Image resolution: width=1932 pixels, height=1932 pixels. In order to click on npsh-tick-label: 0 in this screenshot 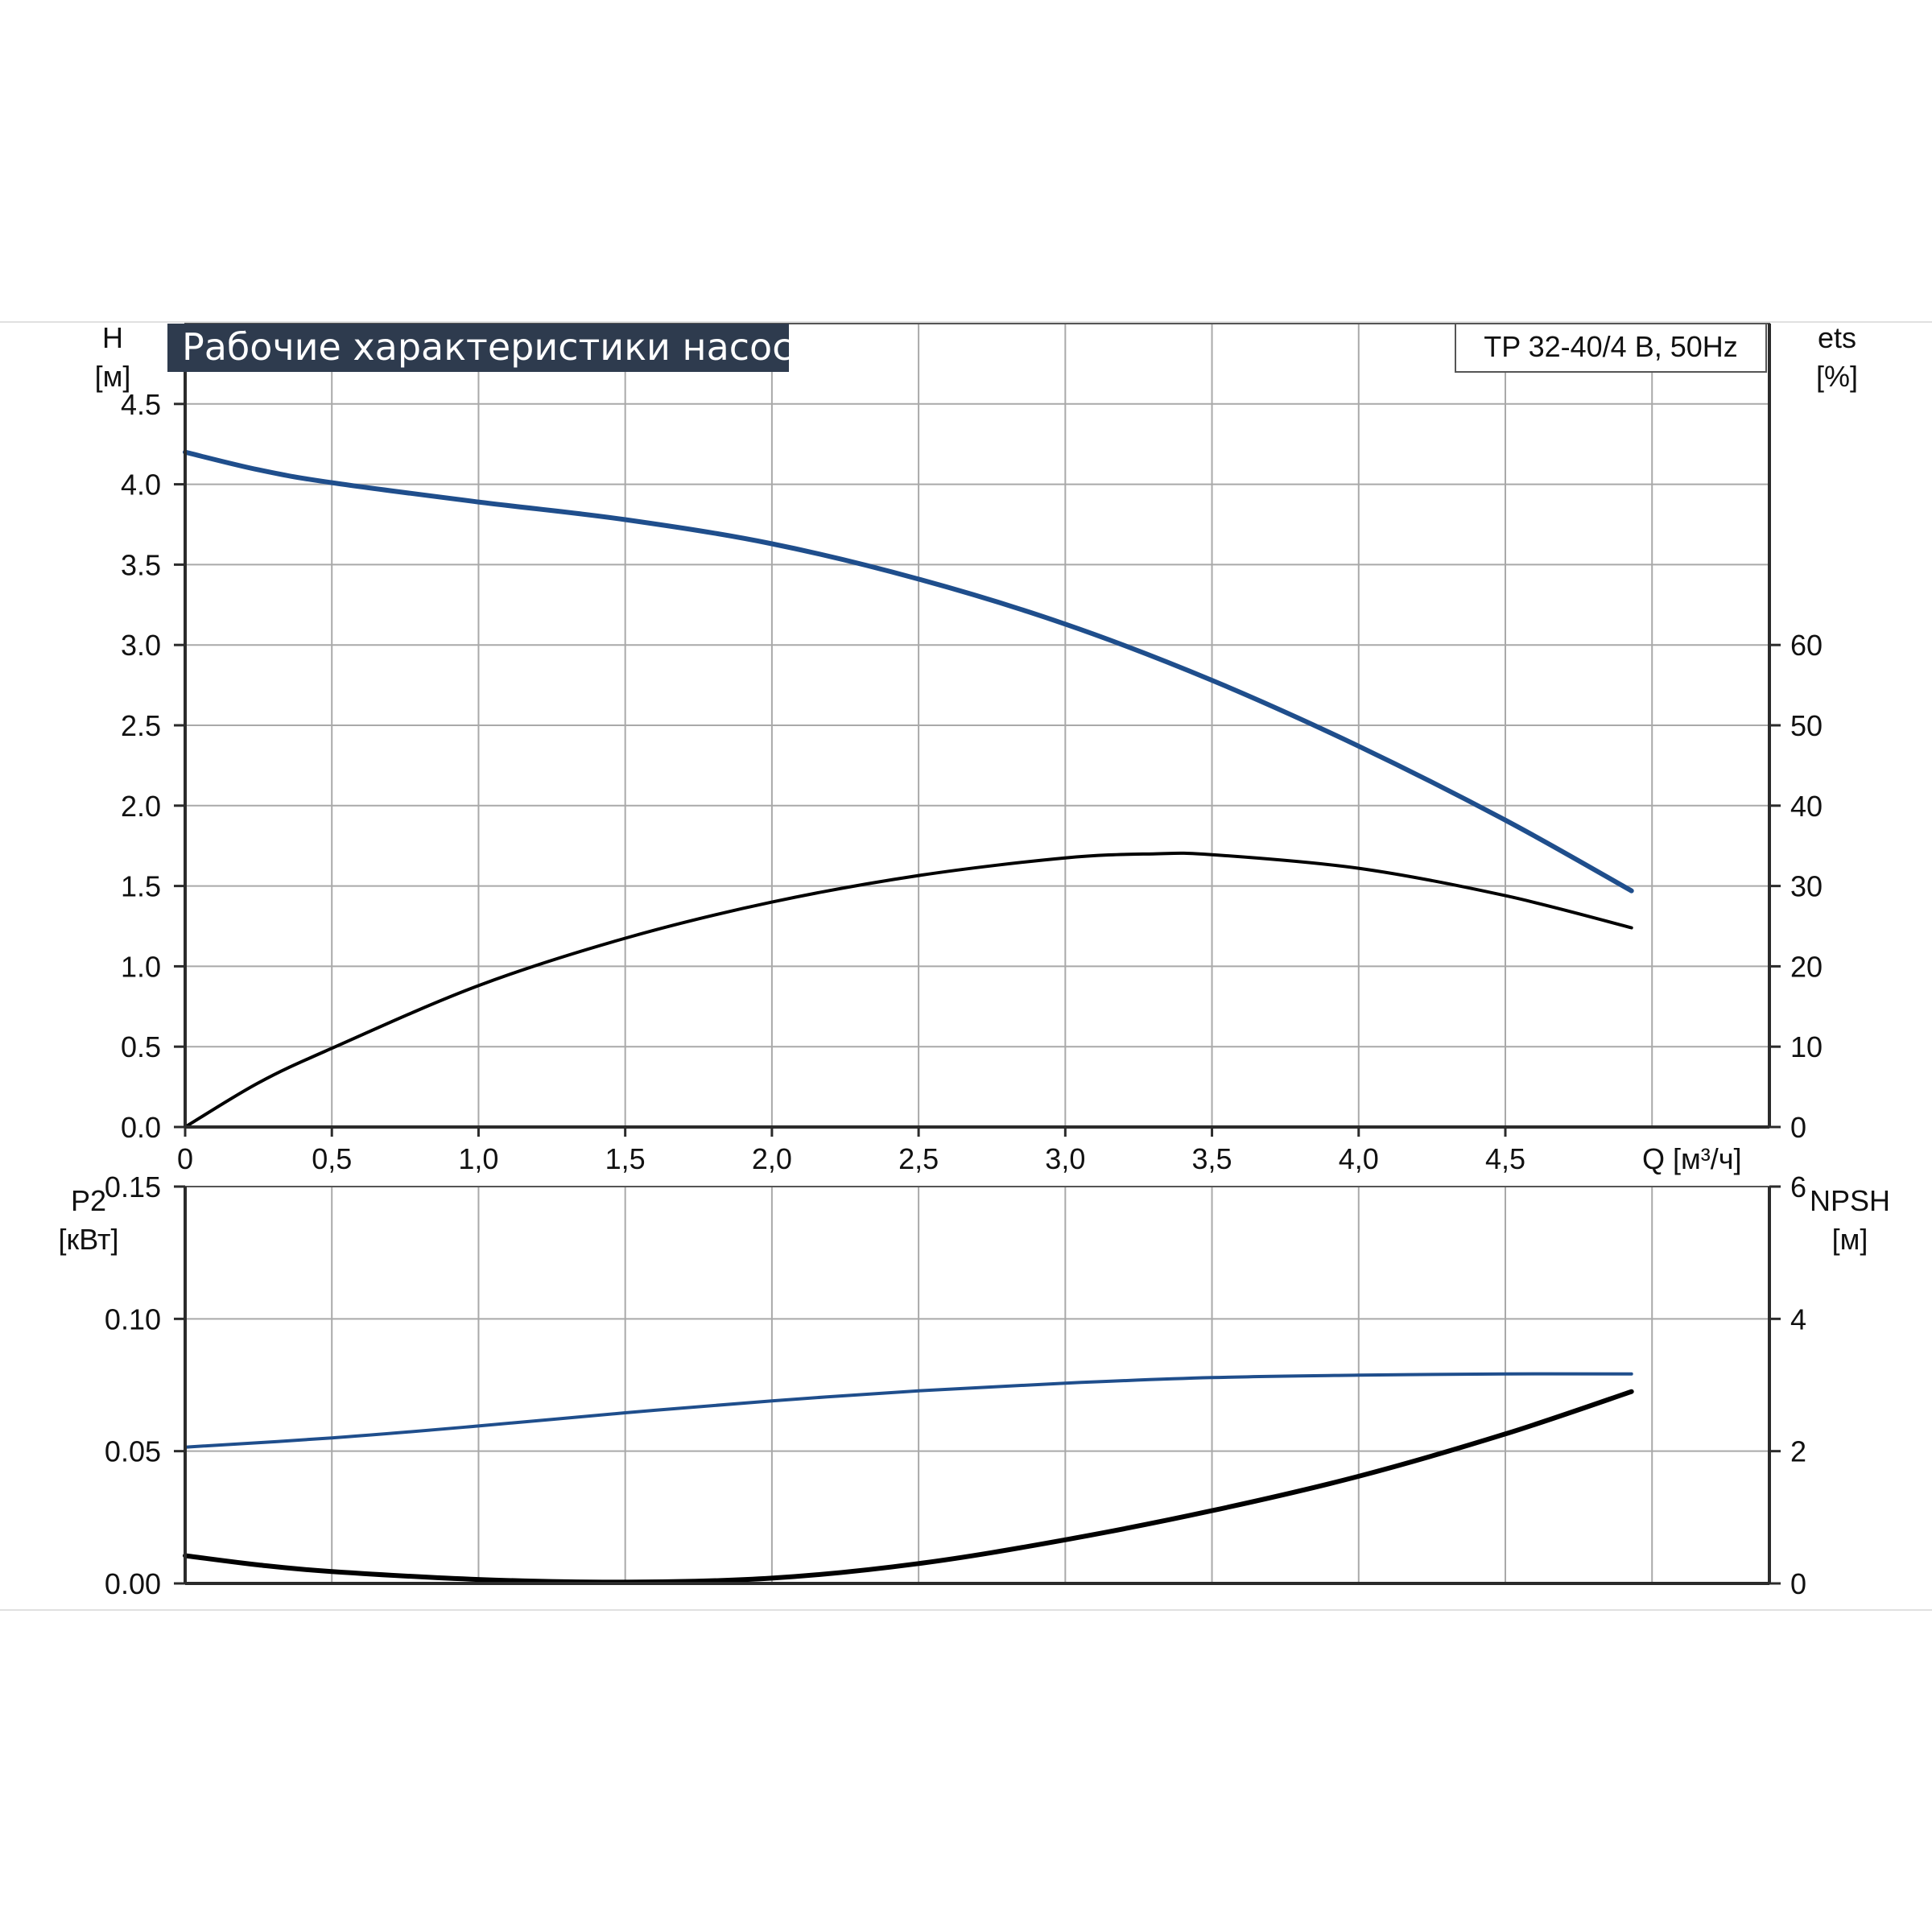, I will do `click(1798, 1583)`.